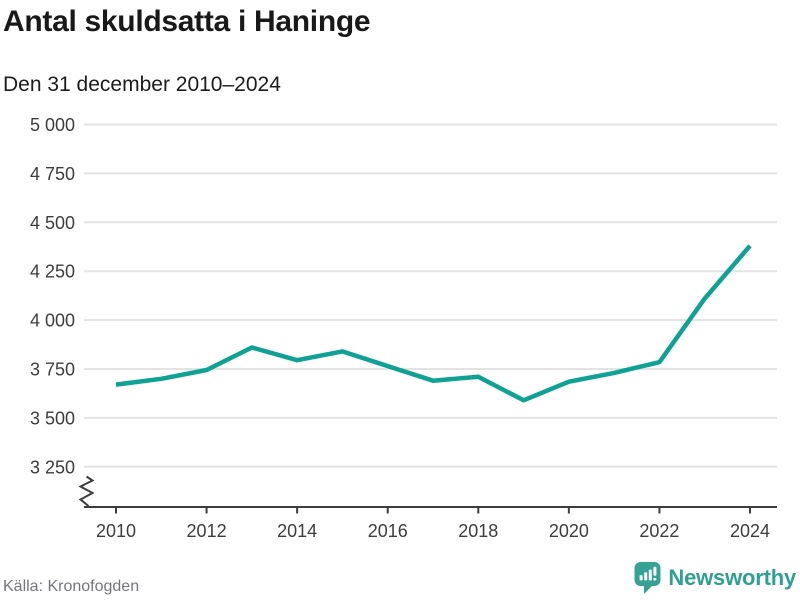 The image size is (800, 600). What do you see at coordinates (569, 531) in the screenshot?
I see `x-tick-label: 2020` at bounding box center [569, 531].